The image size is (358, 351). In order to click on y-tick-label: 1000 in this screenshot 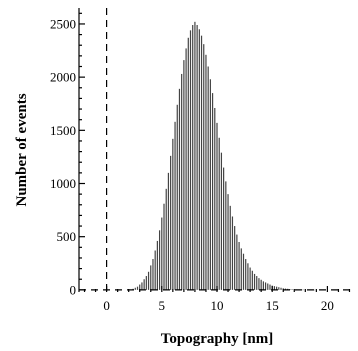, I will do `click(63, 183)`.